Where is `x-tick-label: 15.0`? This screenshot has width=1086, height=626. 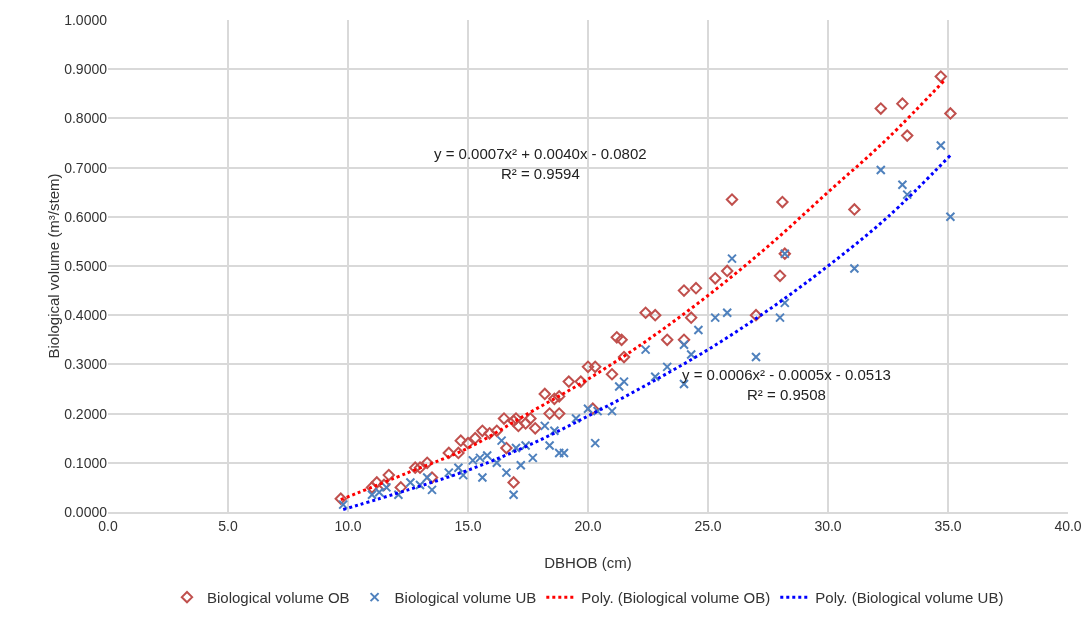 x-tick-label: 15.0 is located at coordinates (468, 525).